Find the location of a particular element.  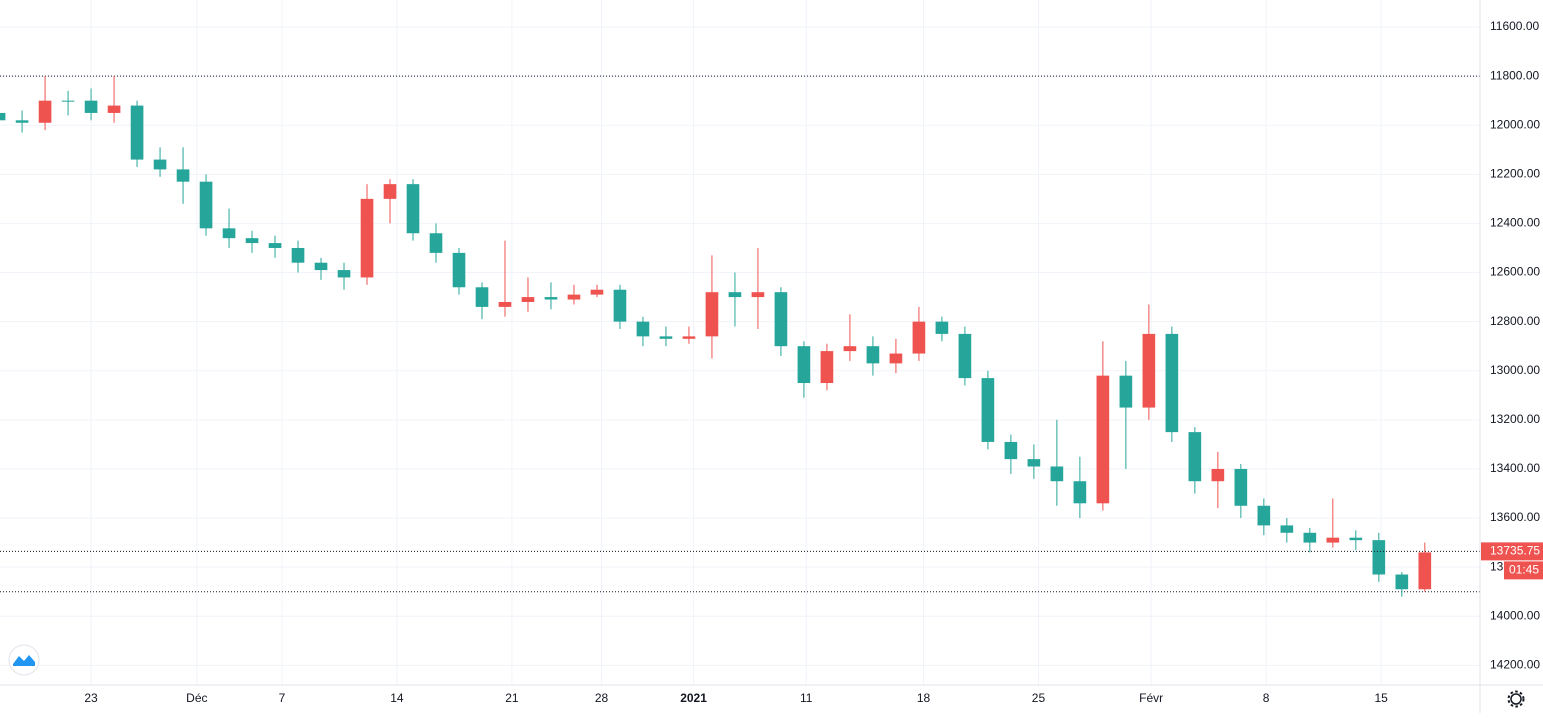

settings-icon is located at coordinates (1516, 699).